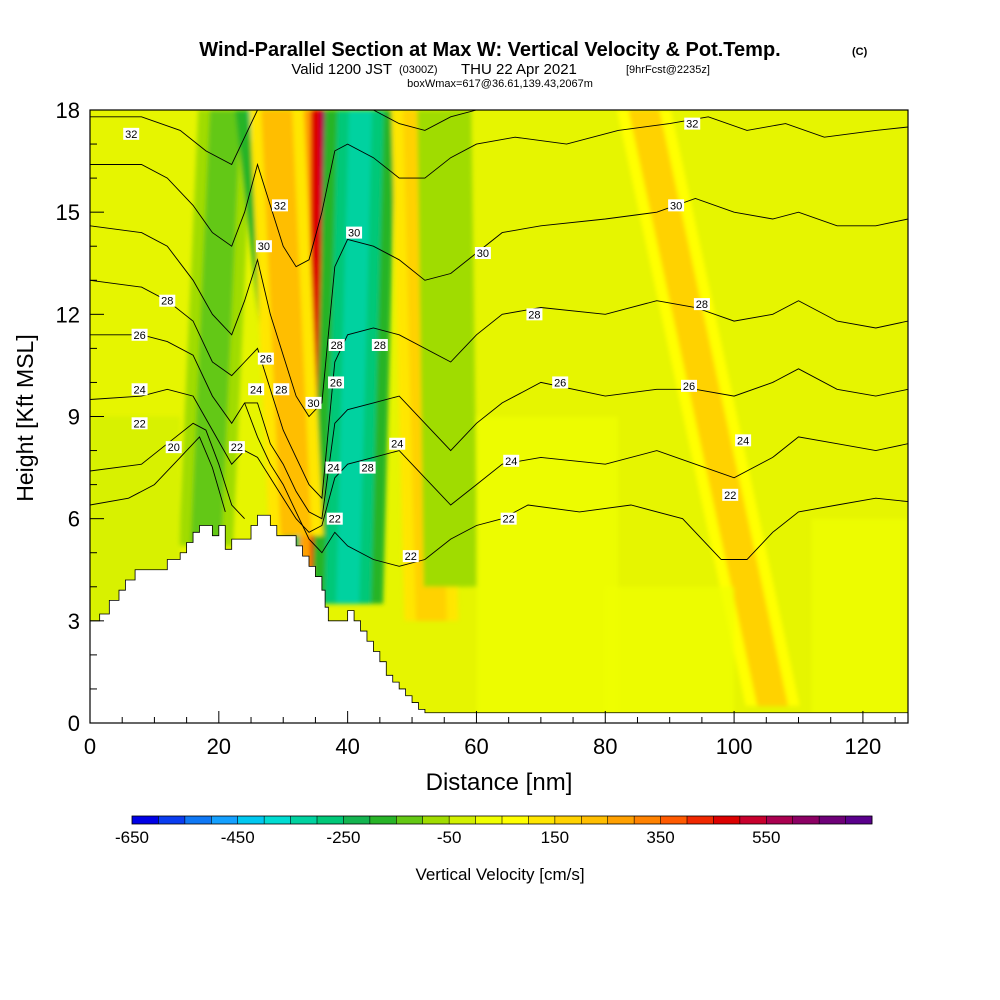  I want to click on y-tick-label: 18, so click(68, 110).